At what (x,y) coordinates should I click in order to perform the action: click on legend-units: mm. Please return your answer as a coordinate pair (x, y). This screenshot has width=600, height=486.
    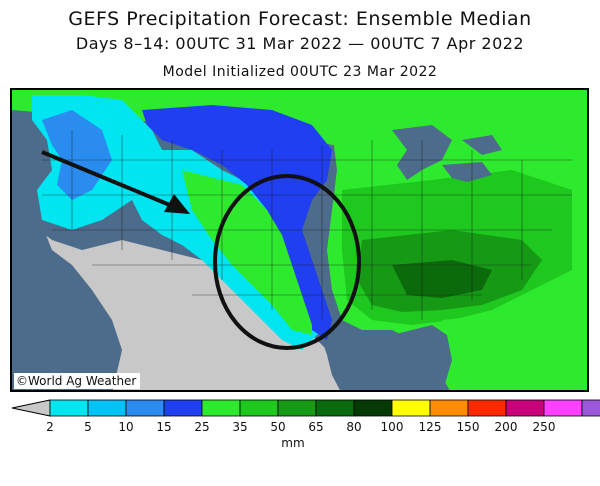
    Looking at the image, I should click on (293, 443).